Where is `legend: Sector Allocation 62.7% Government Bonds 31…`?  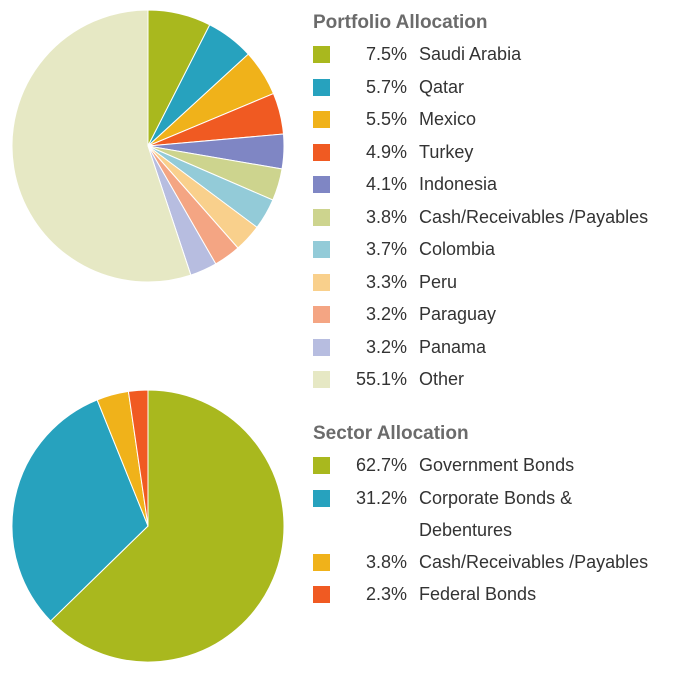 legend: Sector Allocation 62.7% Government Bonds 31… is located at coordinates (480, 515).